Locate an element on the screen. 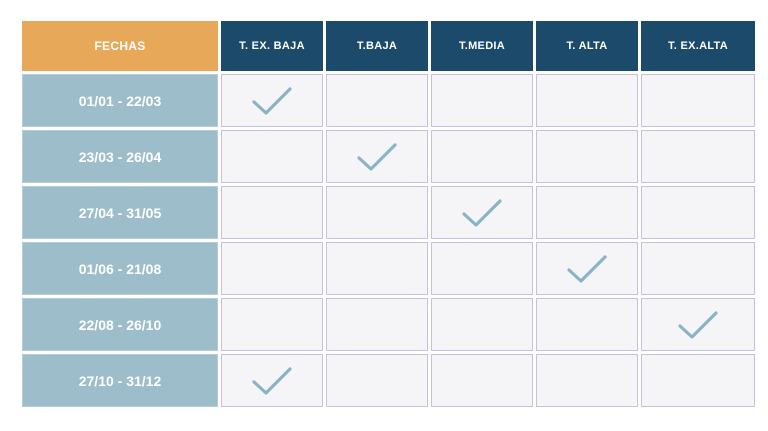 The height and width of the screenshot is (431, 768). date-range-cell: 27/10 - 31/12 is located at coordinates (120, 380).